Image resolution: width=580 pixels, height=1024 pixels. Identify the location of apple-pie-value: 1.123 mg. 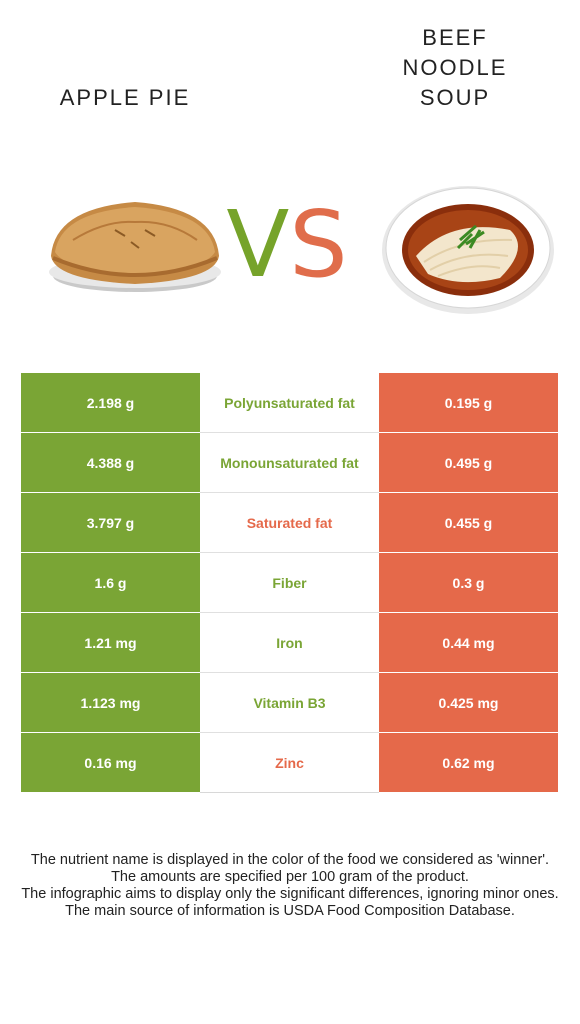
(110, 703).